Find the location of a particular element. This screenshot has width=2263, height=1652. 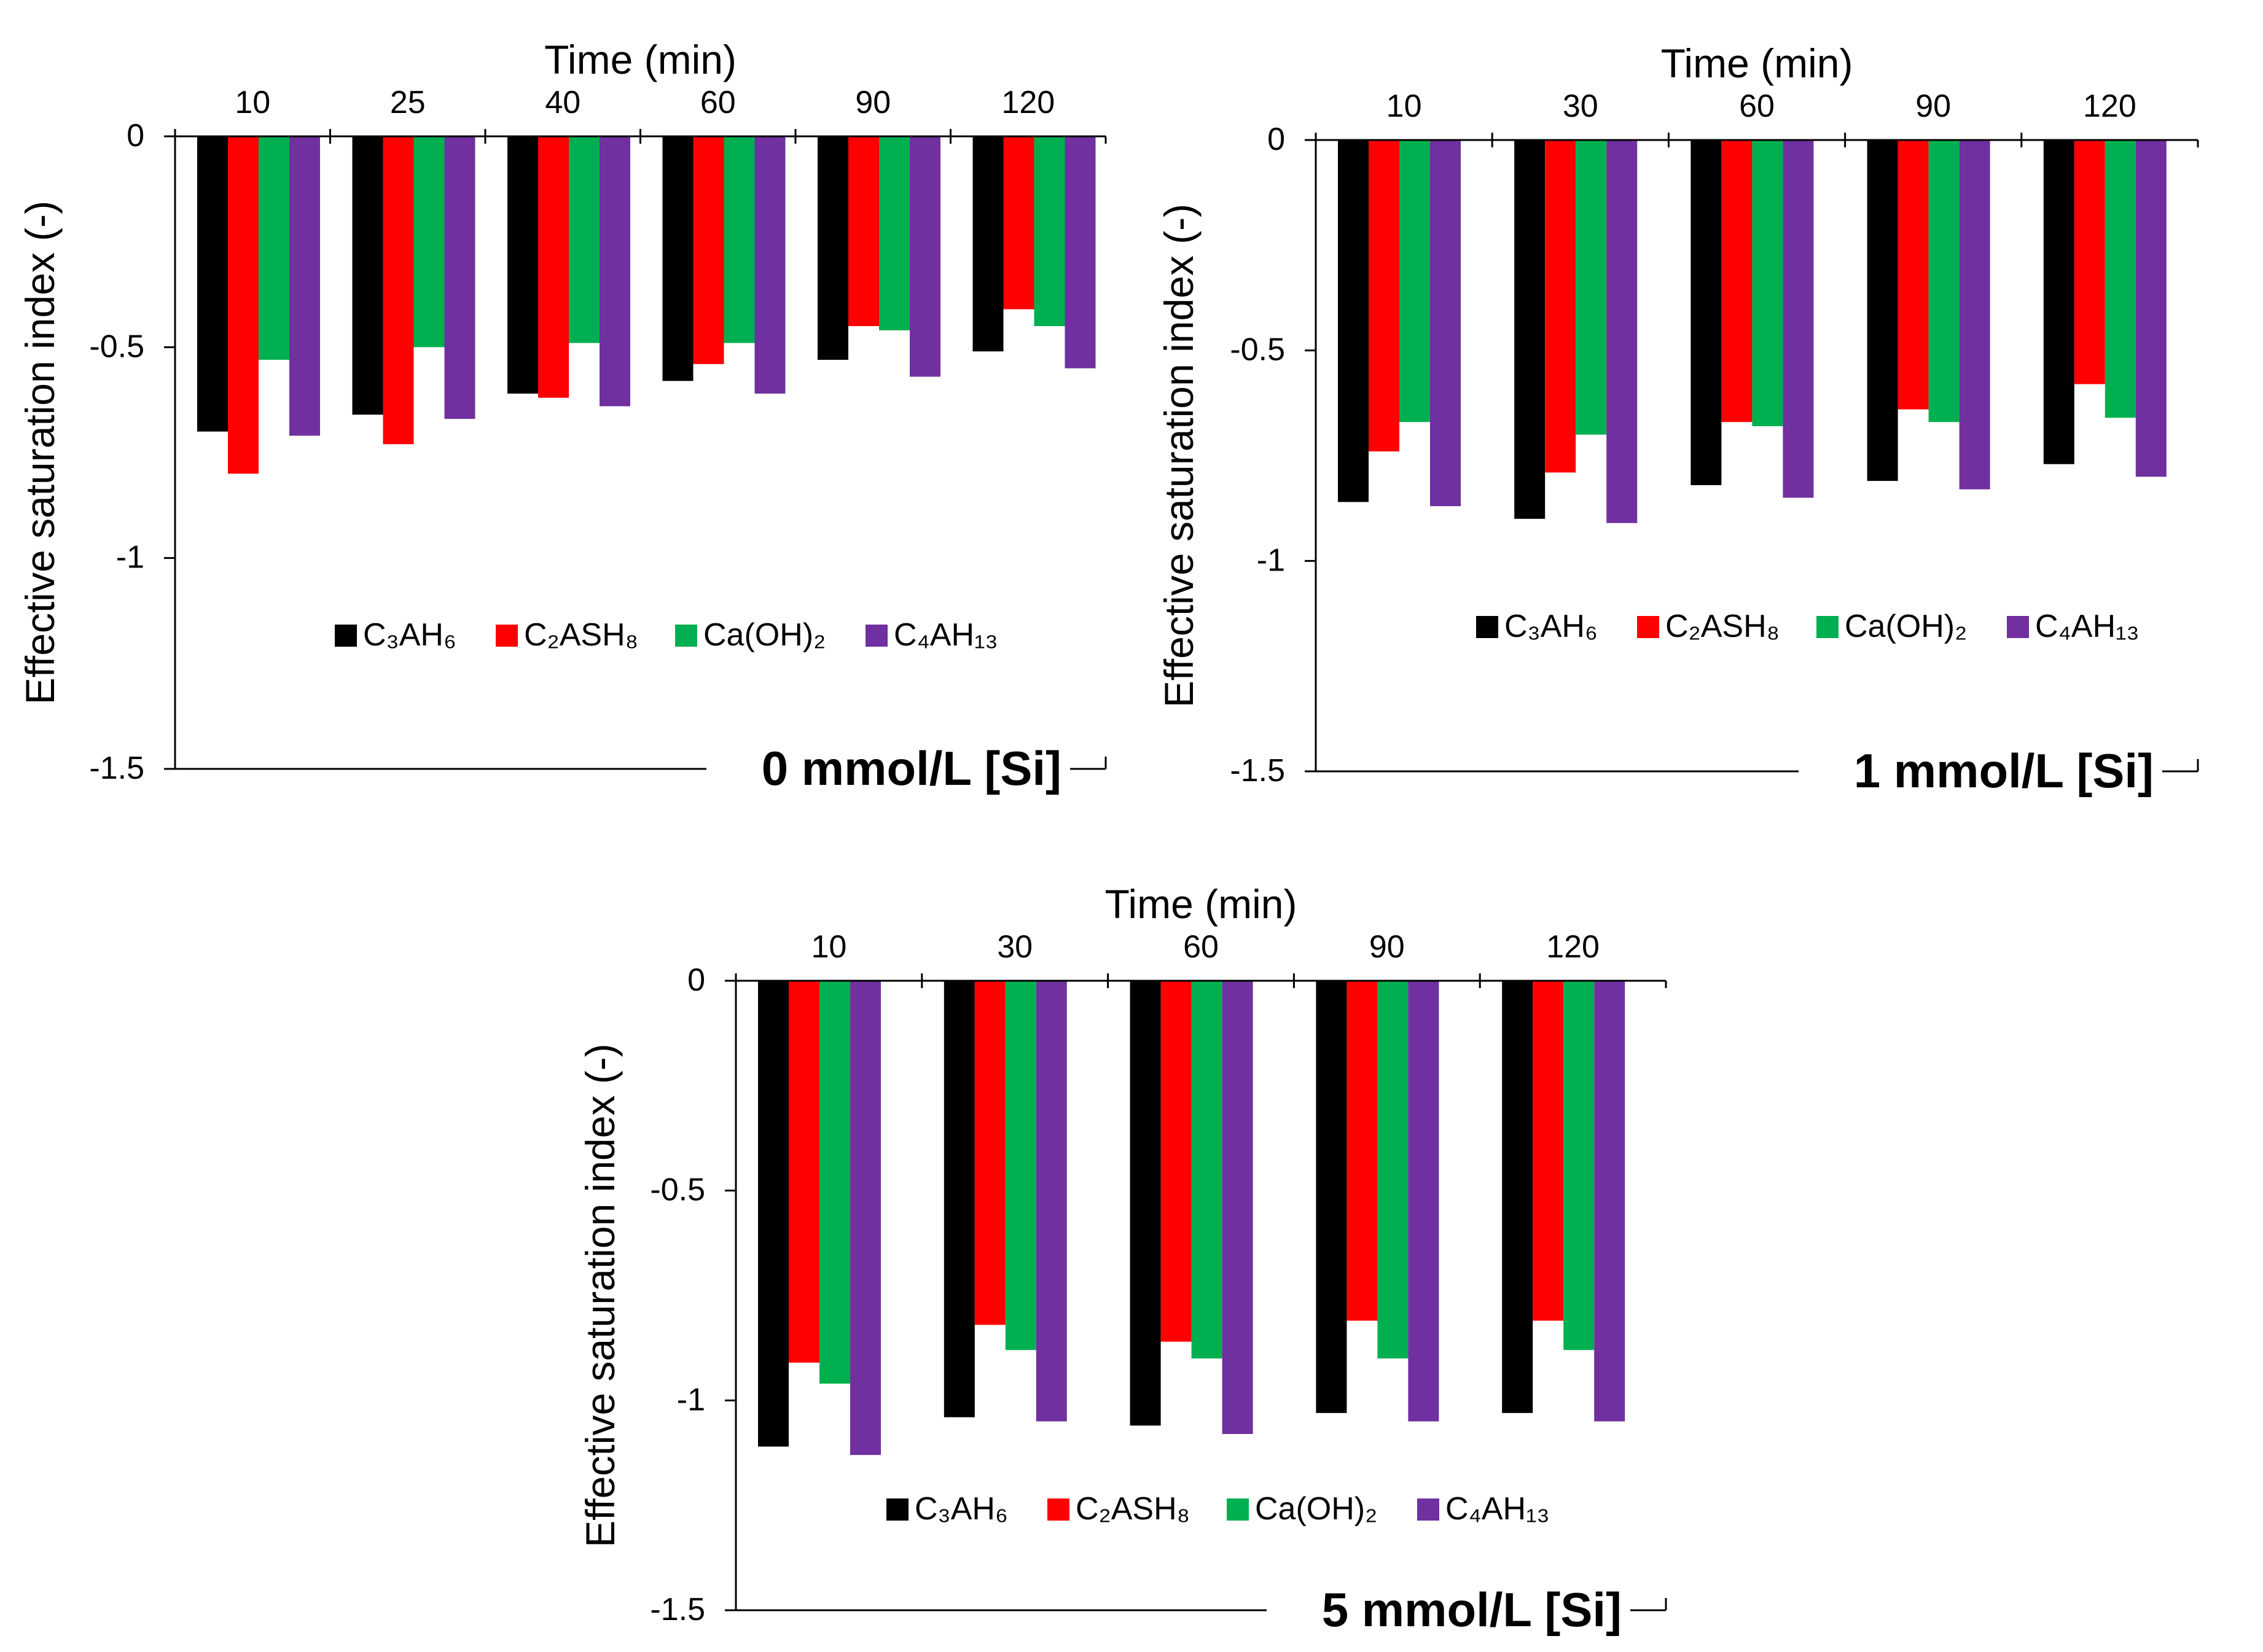

panel-title: 1 mmol/L [Si] is located at coordinates (2004, 771).